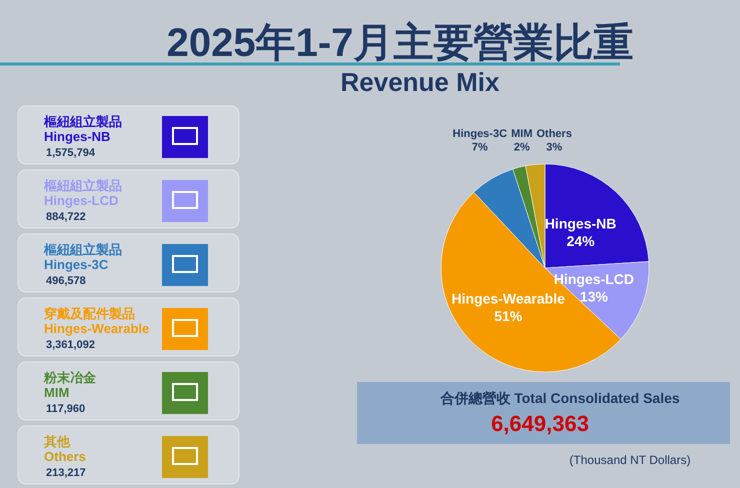 Image resolution: width=740 pixels, height=488 pixels. I want to click on text: MIM, so click(57, 392).